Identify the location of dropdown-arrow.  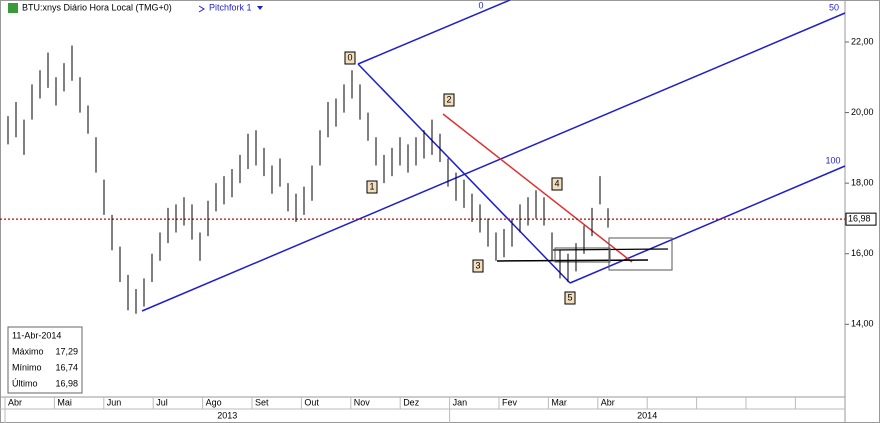
(260, 8).